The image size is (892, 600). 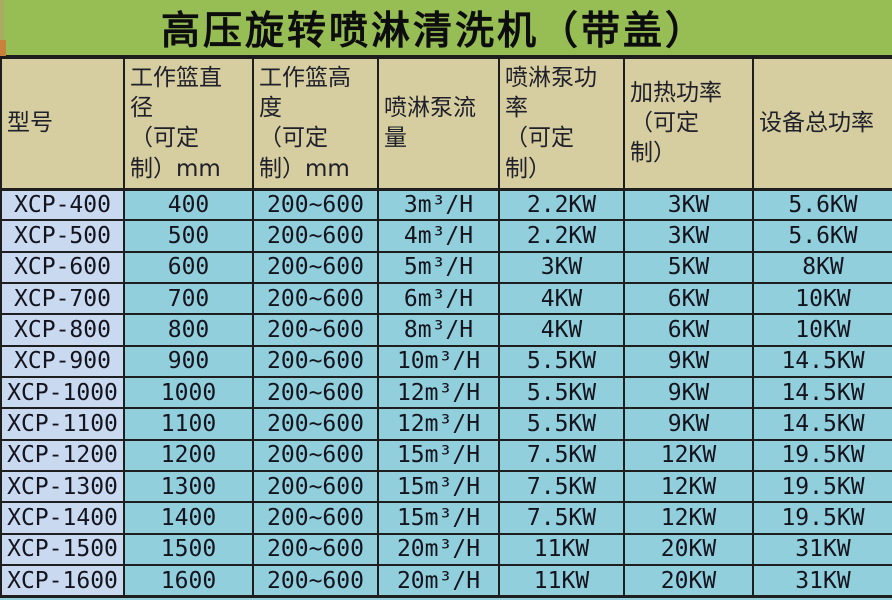 What do you see at coordinates (188, 487) in the screenshot?
I see `value-cell: 1300` at bounding box center [188, 487].